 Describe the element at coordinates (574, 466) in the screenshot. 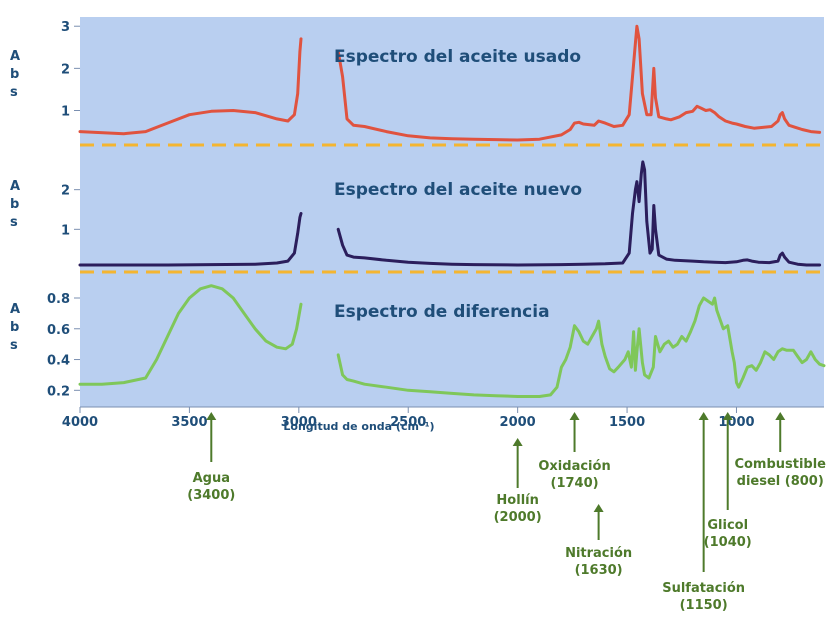

I see `annotation-label: Oxidación` at that location.